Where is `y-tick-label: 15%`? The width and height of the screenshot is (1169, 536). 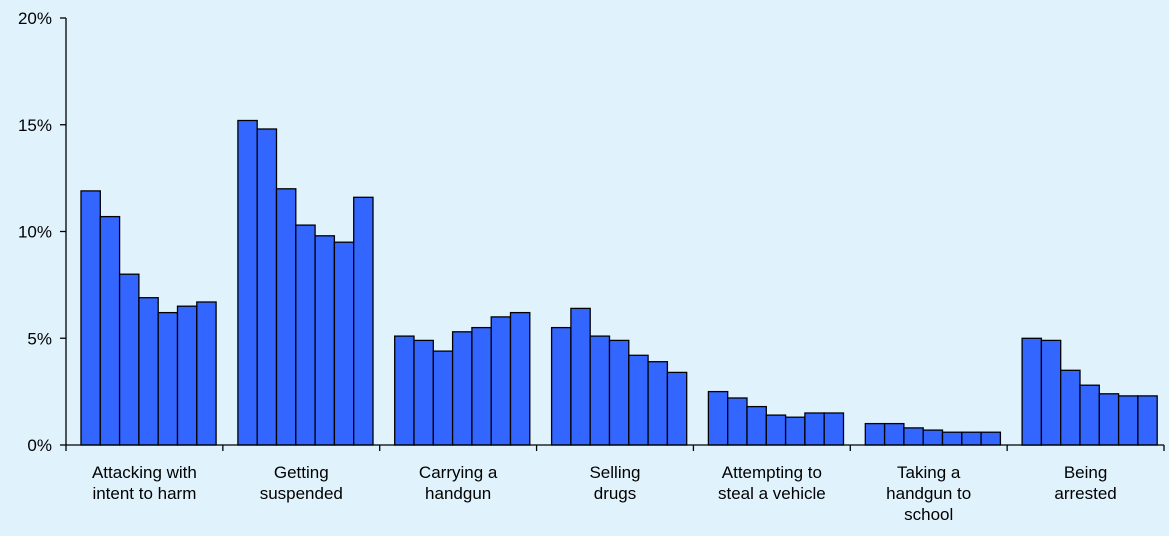
y-tick-label: 15% is located at coordinates (35, 125).